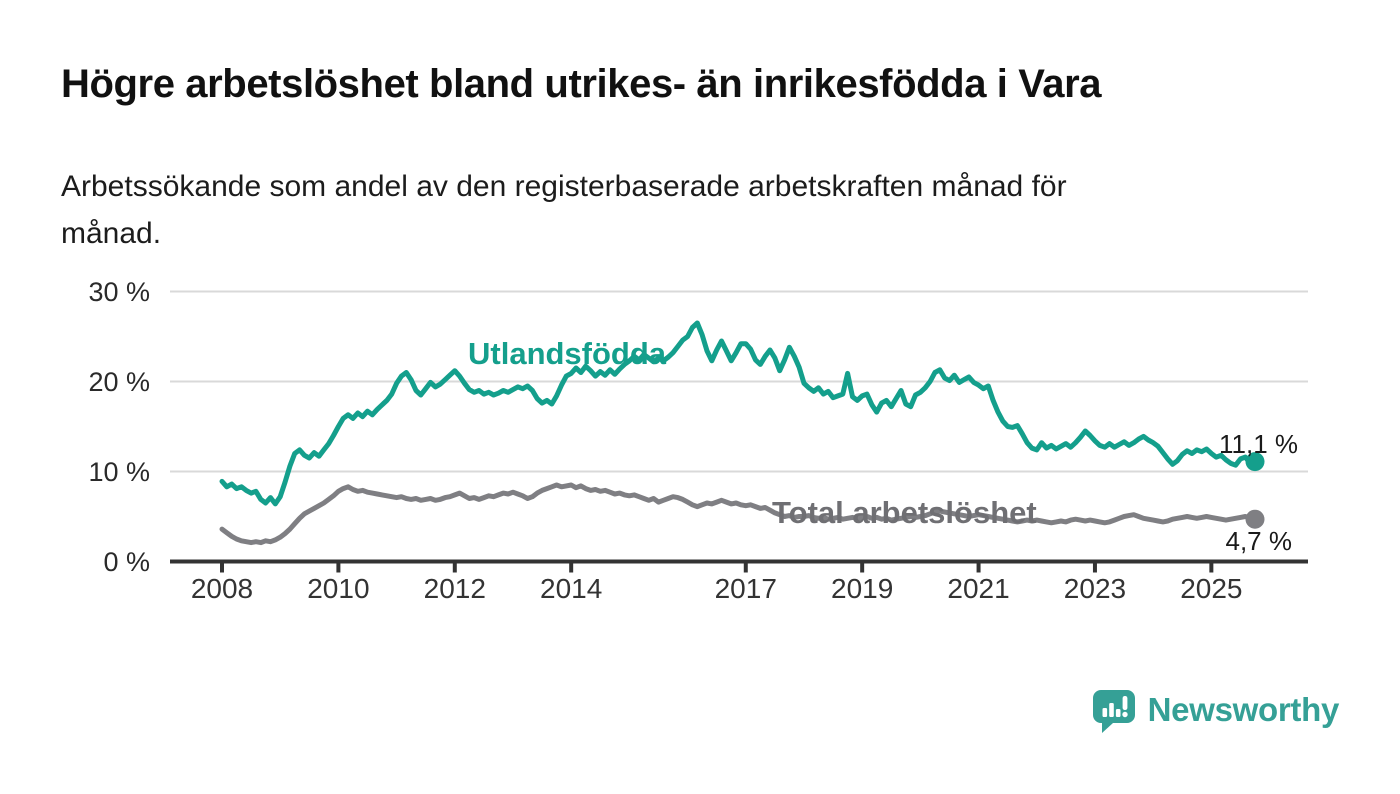 This screenshot has width=1400, height=794. I want to click on newsworthy-logo-icon, so click(1113, 711).